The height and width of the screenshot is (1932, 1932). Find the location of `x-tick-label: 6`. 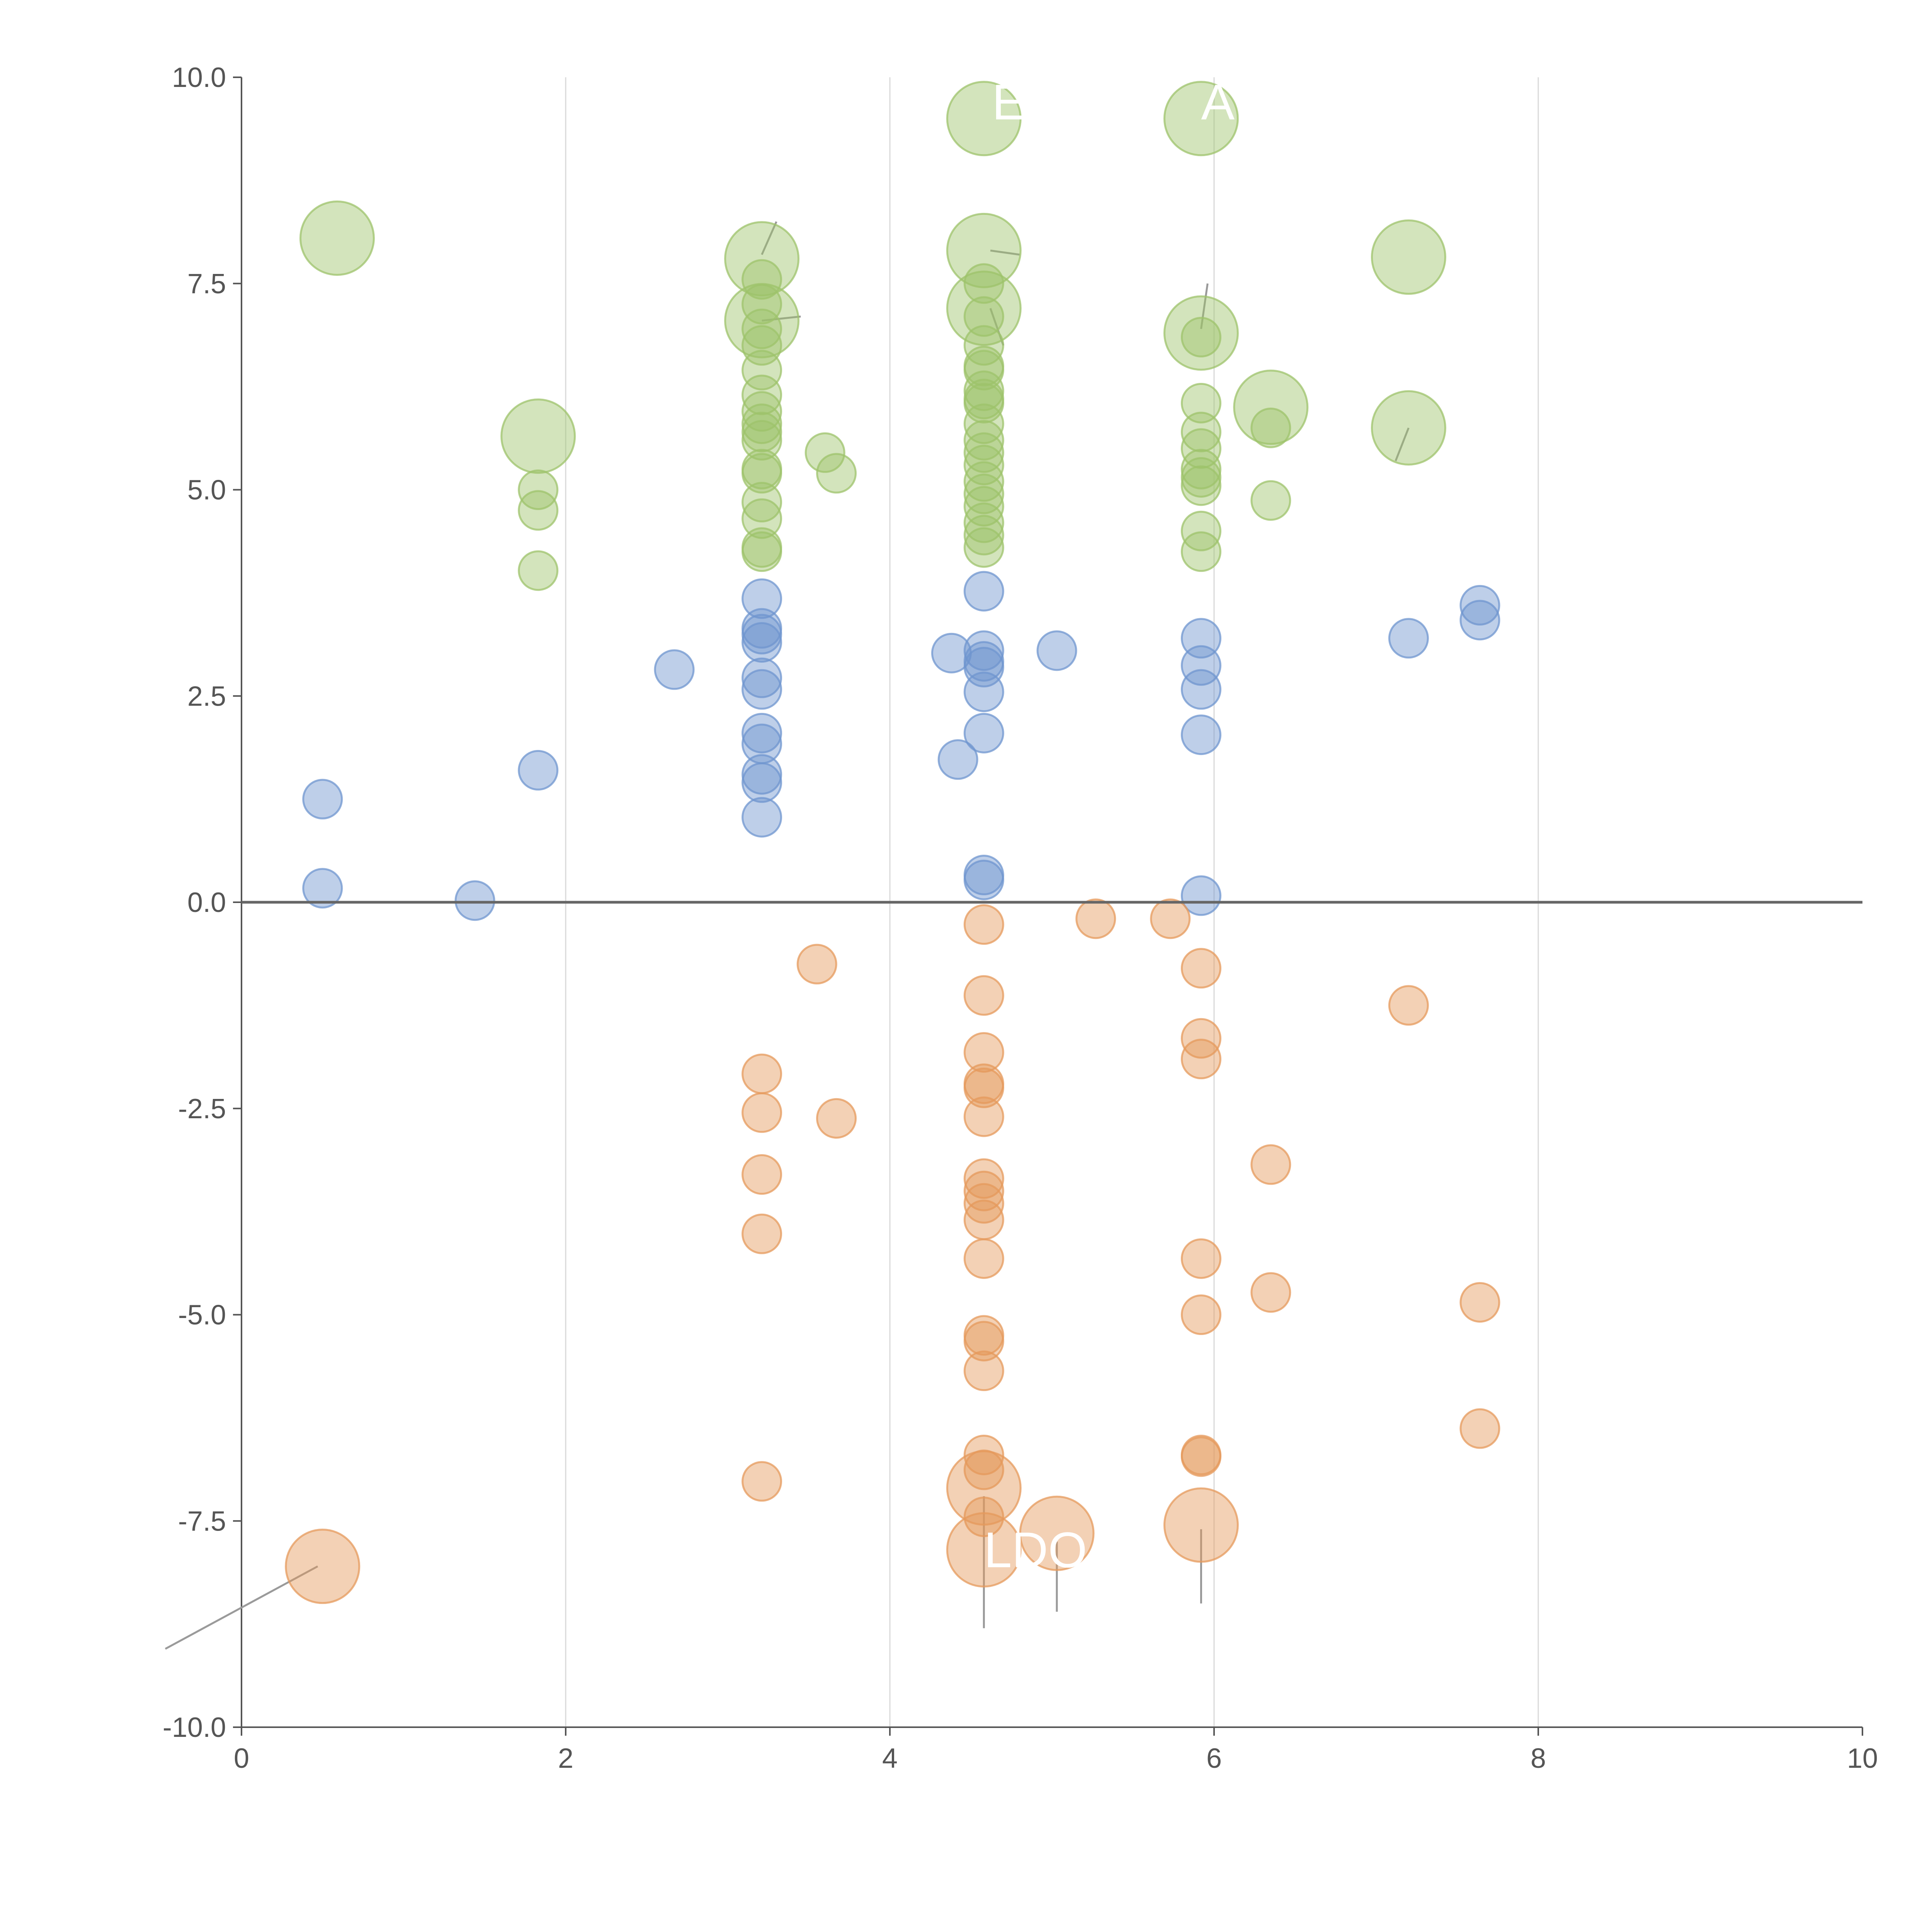

x-tick-label: 6 is located at coordinates (1214, 1758).